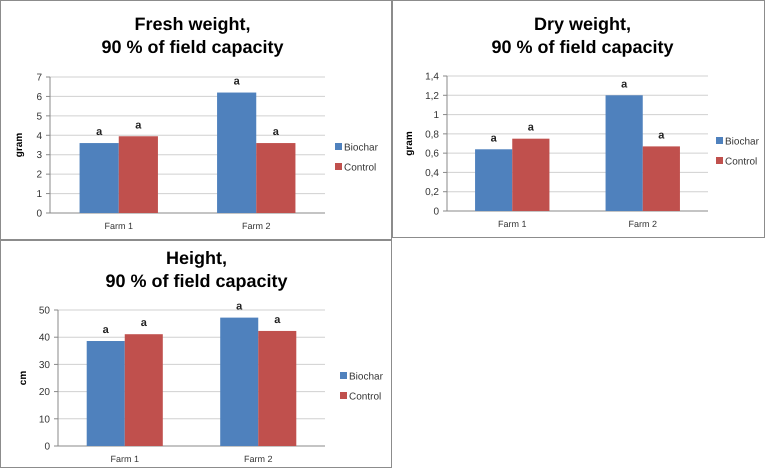 This screenshot has height=468, width=765. What do you see at coordinates (44, 420) in the screenshot?
I see `y-tick-label: 10` at bounding box center [44, 420].